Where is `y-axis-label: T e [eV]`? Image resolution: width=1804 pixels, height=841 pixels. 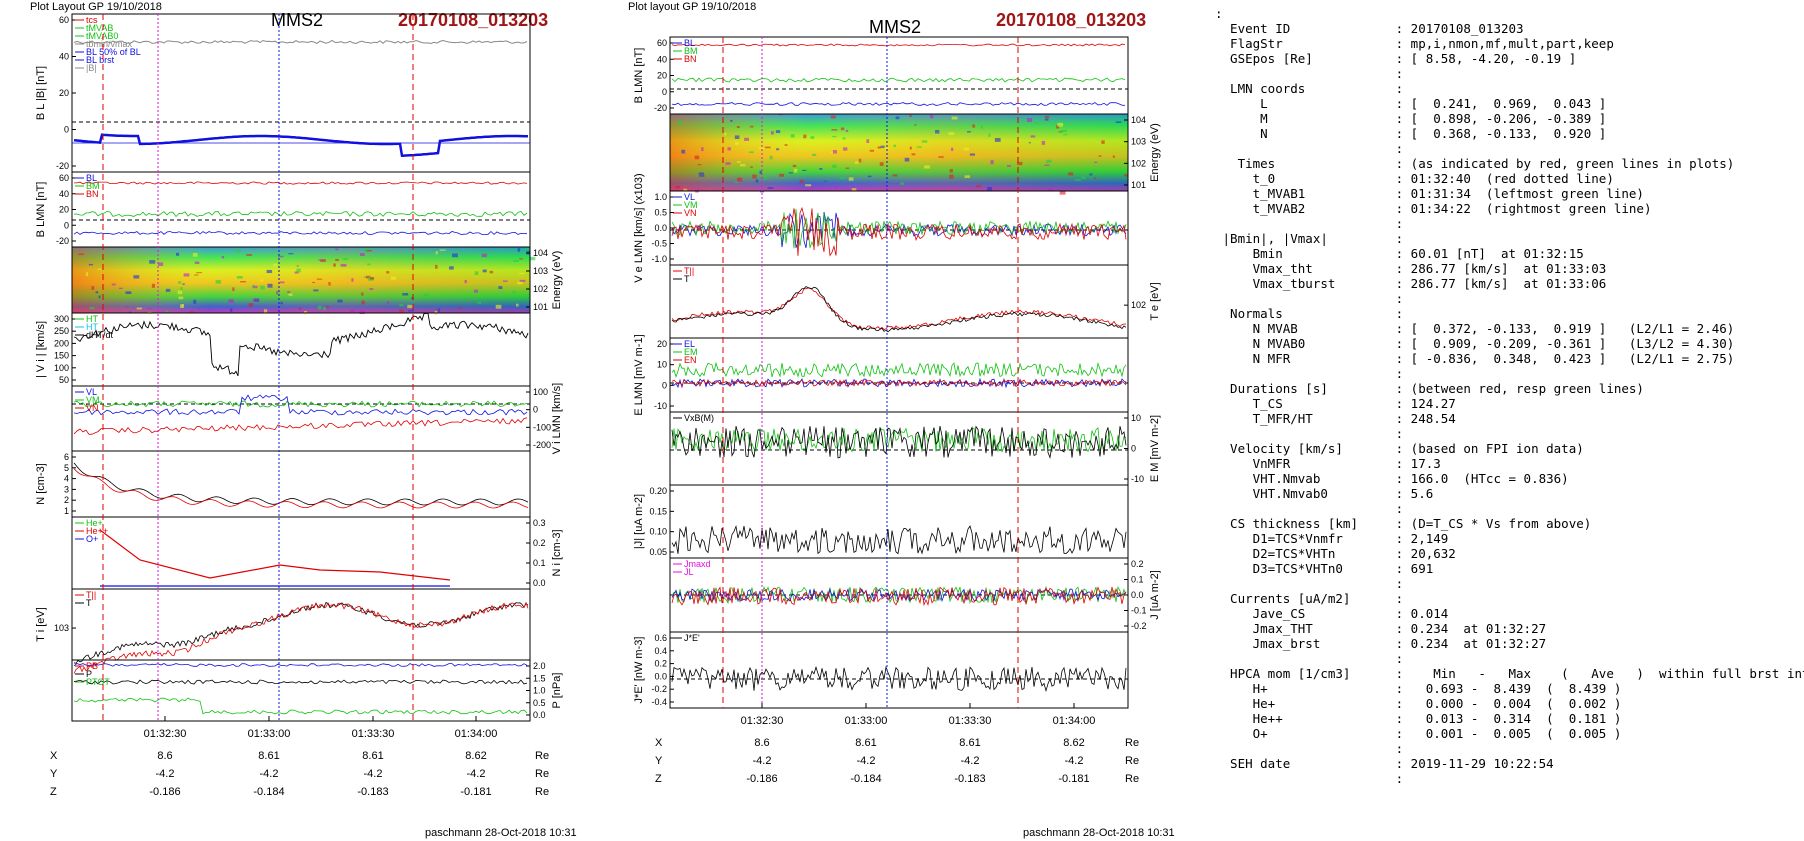
y-axis-label: T e [eV] is located at coordinates (1155, 301).